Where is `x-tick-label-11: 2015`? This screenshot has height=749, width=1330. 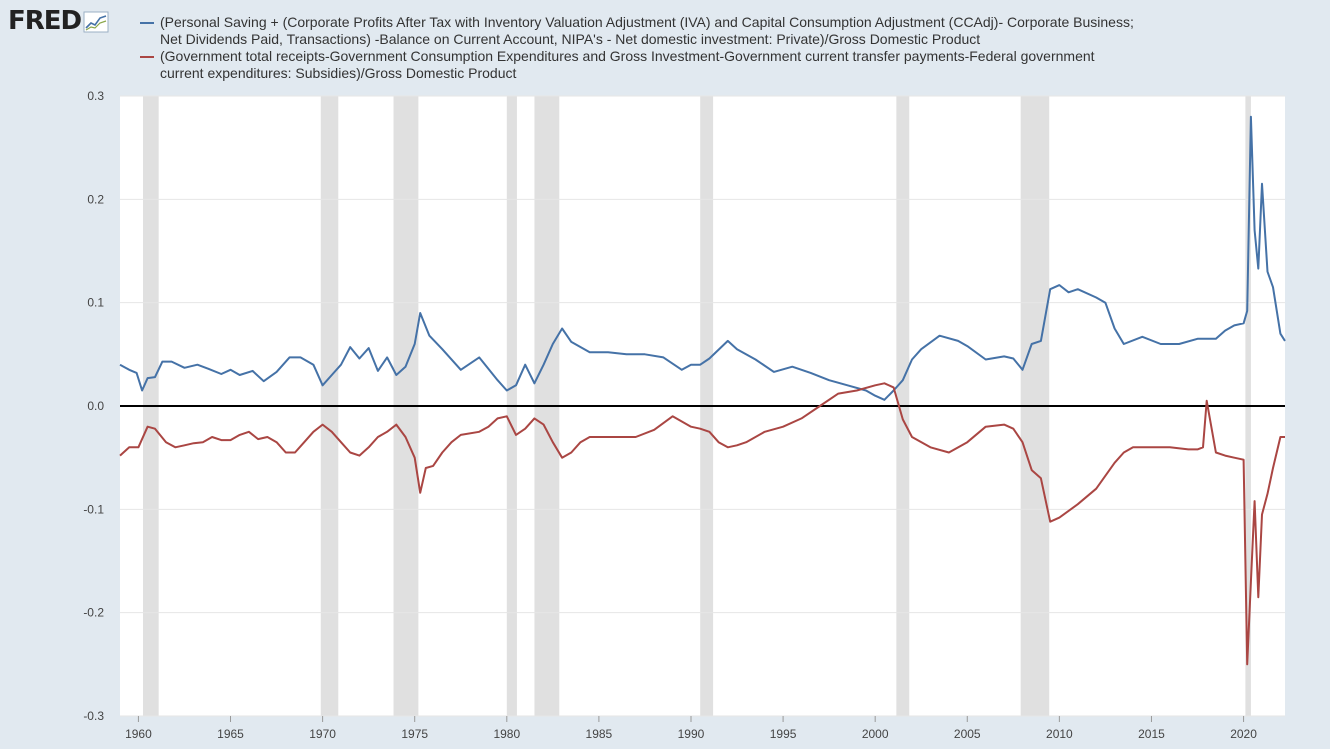
x-tick-label-11: 2015 is located at coordinates (1151, 734).